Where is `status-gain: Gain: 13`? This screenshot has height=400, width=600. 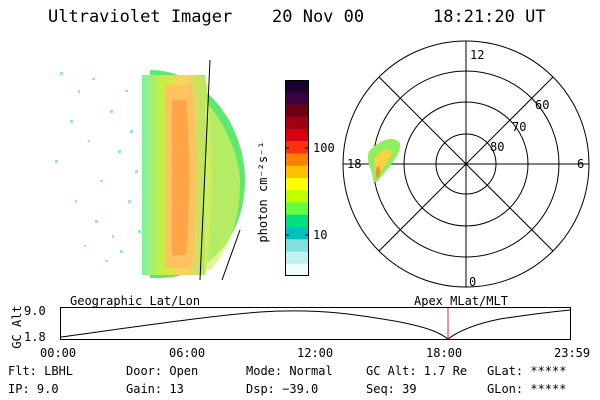
status-gain: Gain: 13 is located at coordinates (155, 389).